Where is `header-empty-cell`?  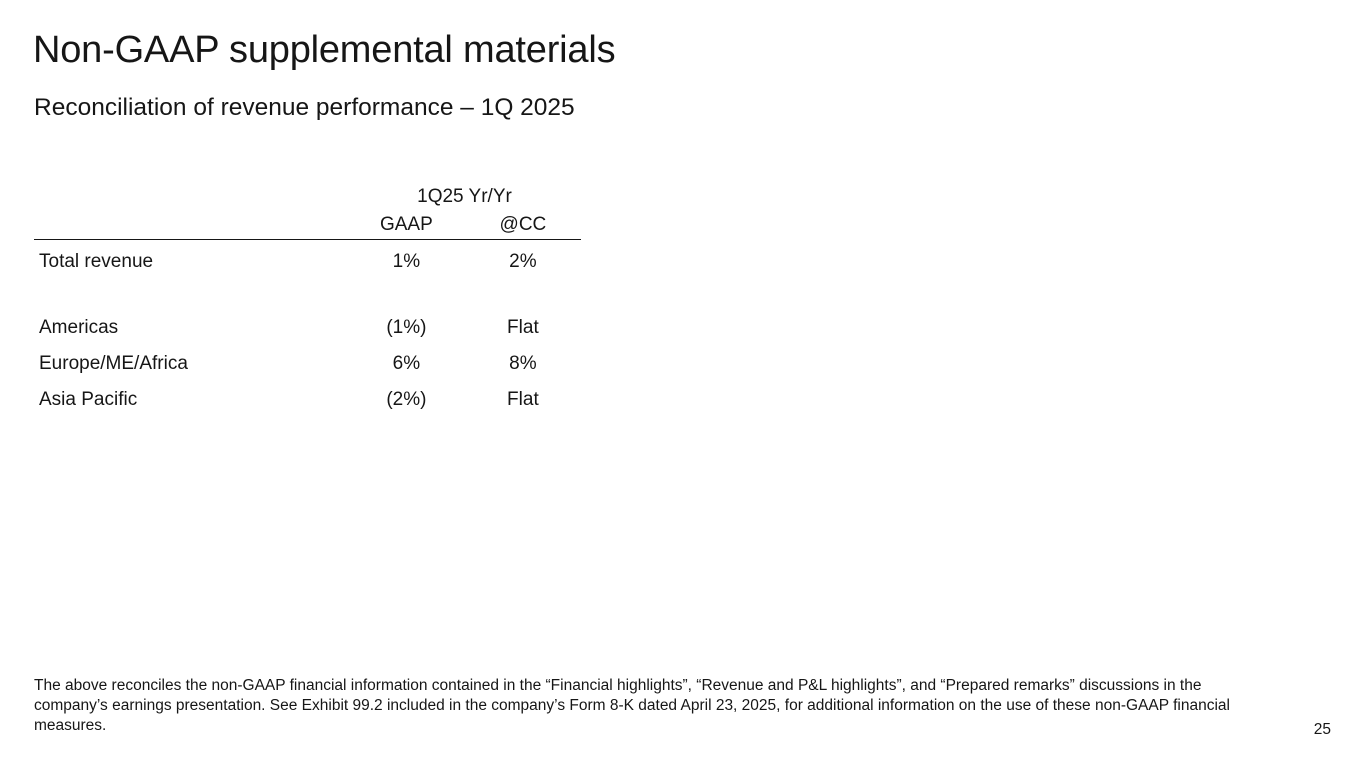 header-empty-cell is located at coordinates (191, 197).